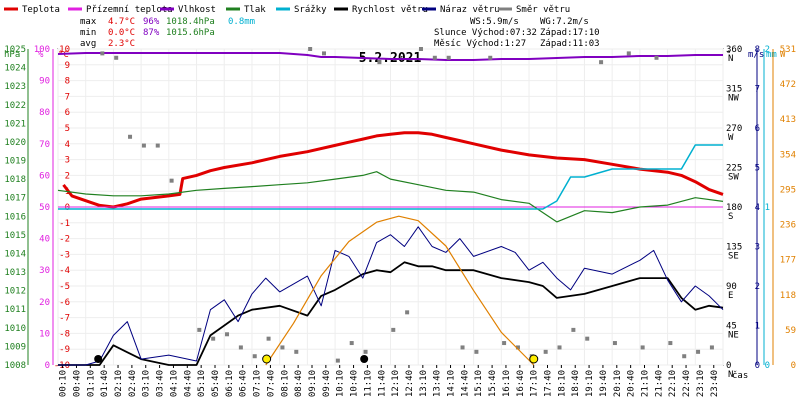 Image resolution: width=800 pixels, height=400 pixels. I want to click on legend-label: Rychlost větru, so click(390, 10).